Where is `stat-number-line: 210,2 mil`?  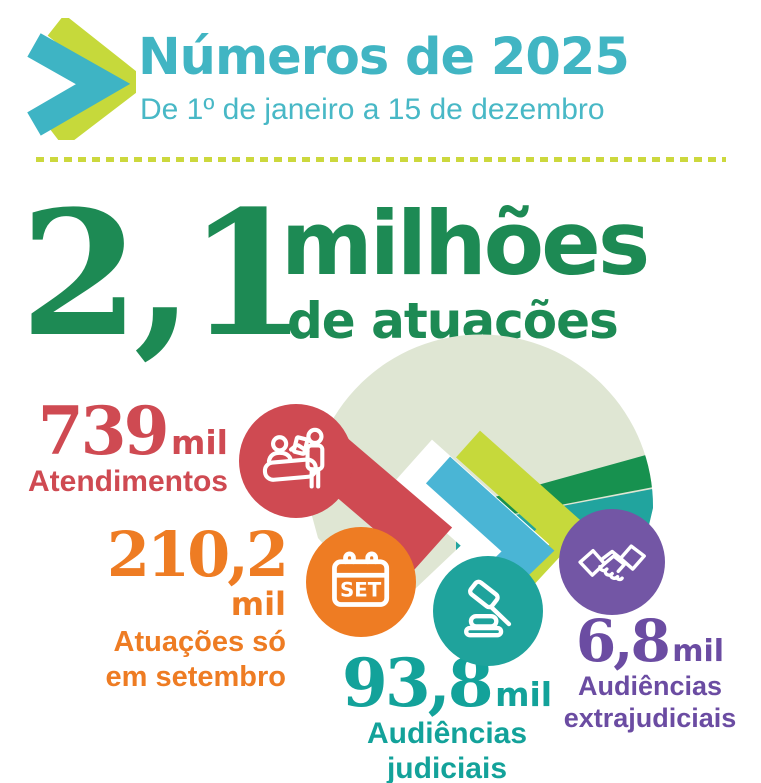
stat-number-line: 210,2 mil is located at coordinates (172, 573).